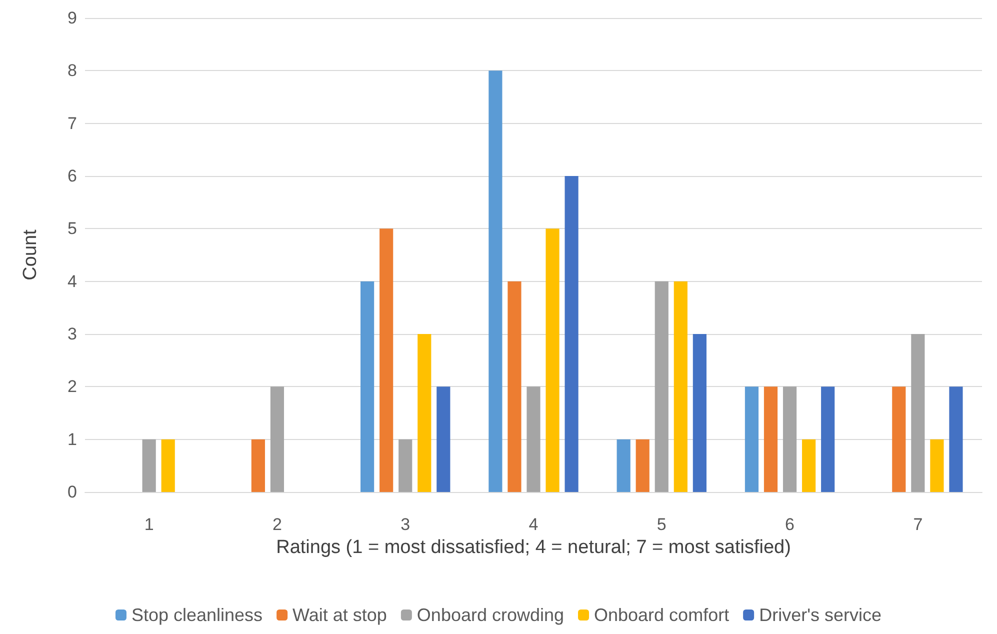  What do you see at coordinates (72, 439) in the screenshot?
I see `y-tick-label: 1` at bounding box center [72, 439].